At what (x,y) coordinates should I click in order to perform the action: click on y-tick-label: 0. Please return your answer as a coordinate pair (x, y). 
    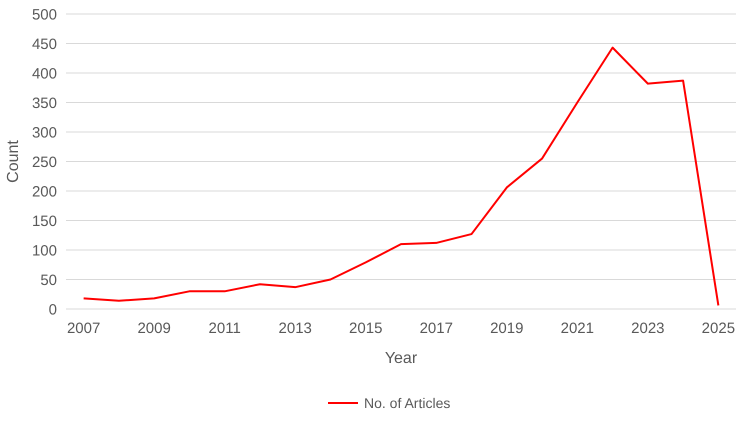
    Looking at the image, I should click on (52, 309).